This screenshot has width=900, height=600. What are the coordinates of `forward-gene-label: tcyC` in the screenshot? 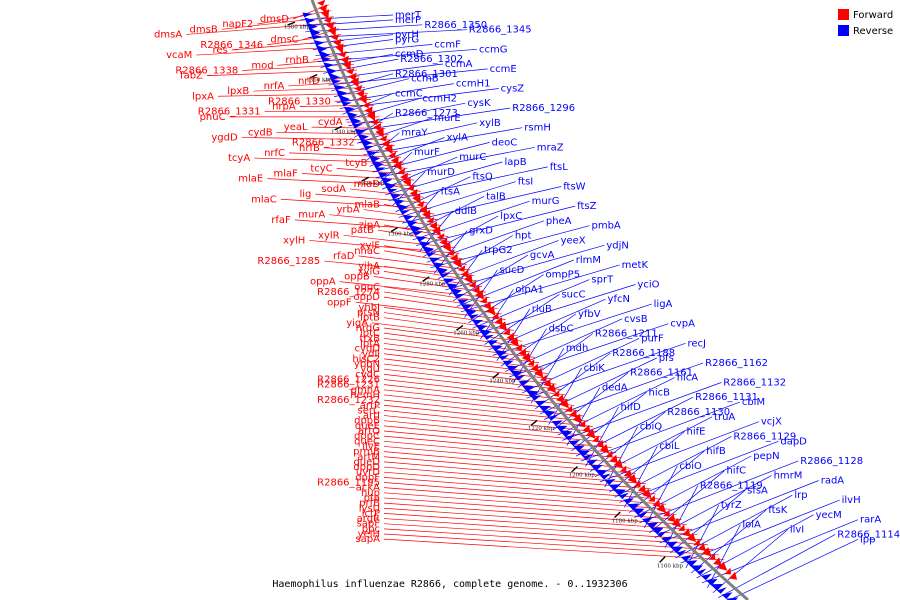 It's located at (321, 168).